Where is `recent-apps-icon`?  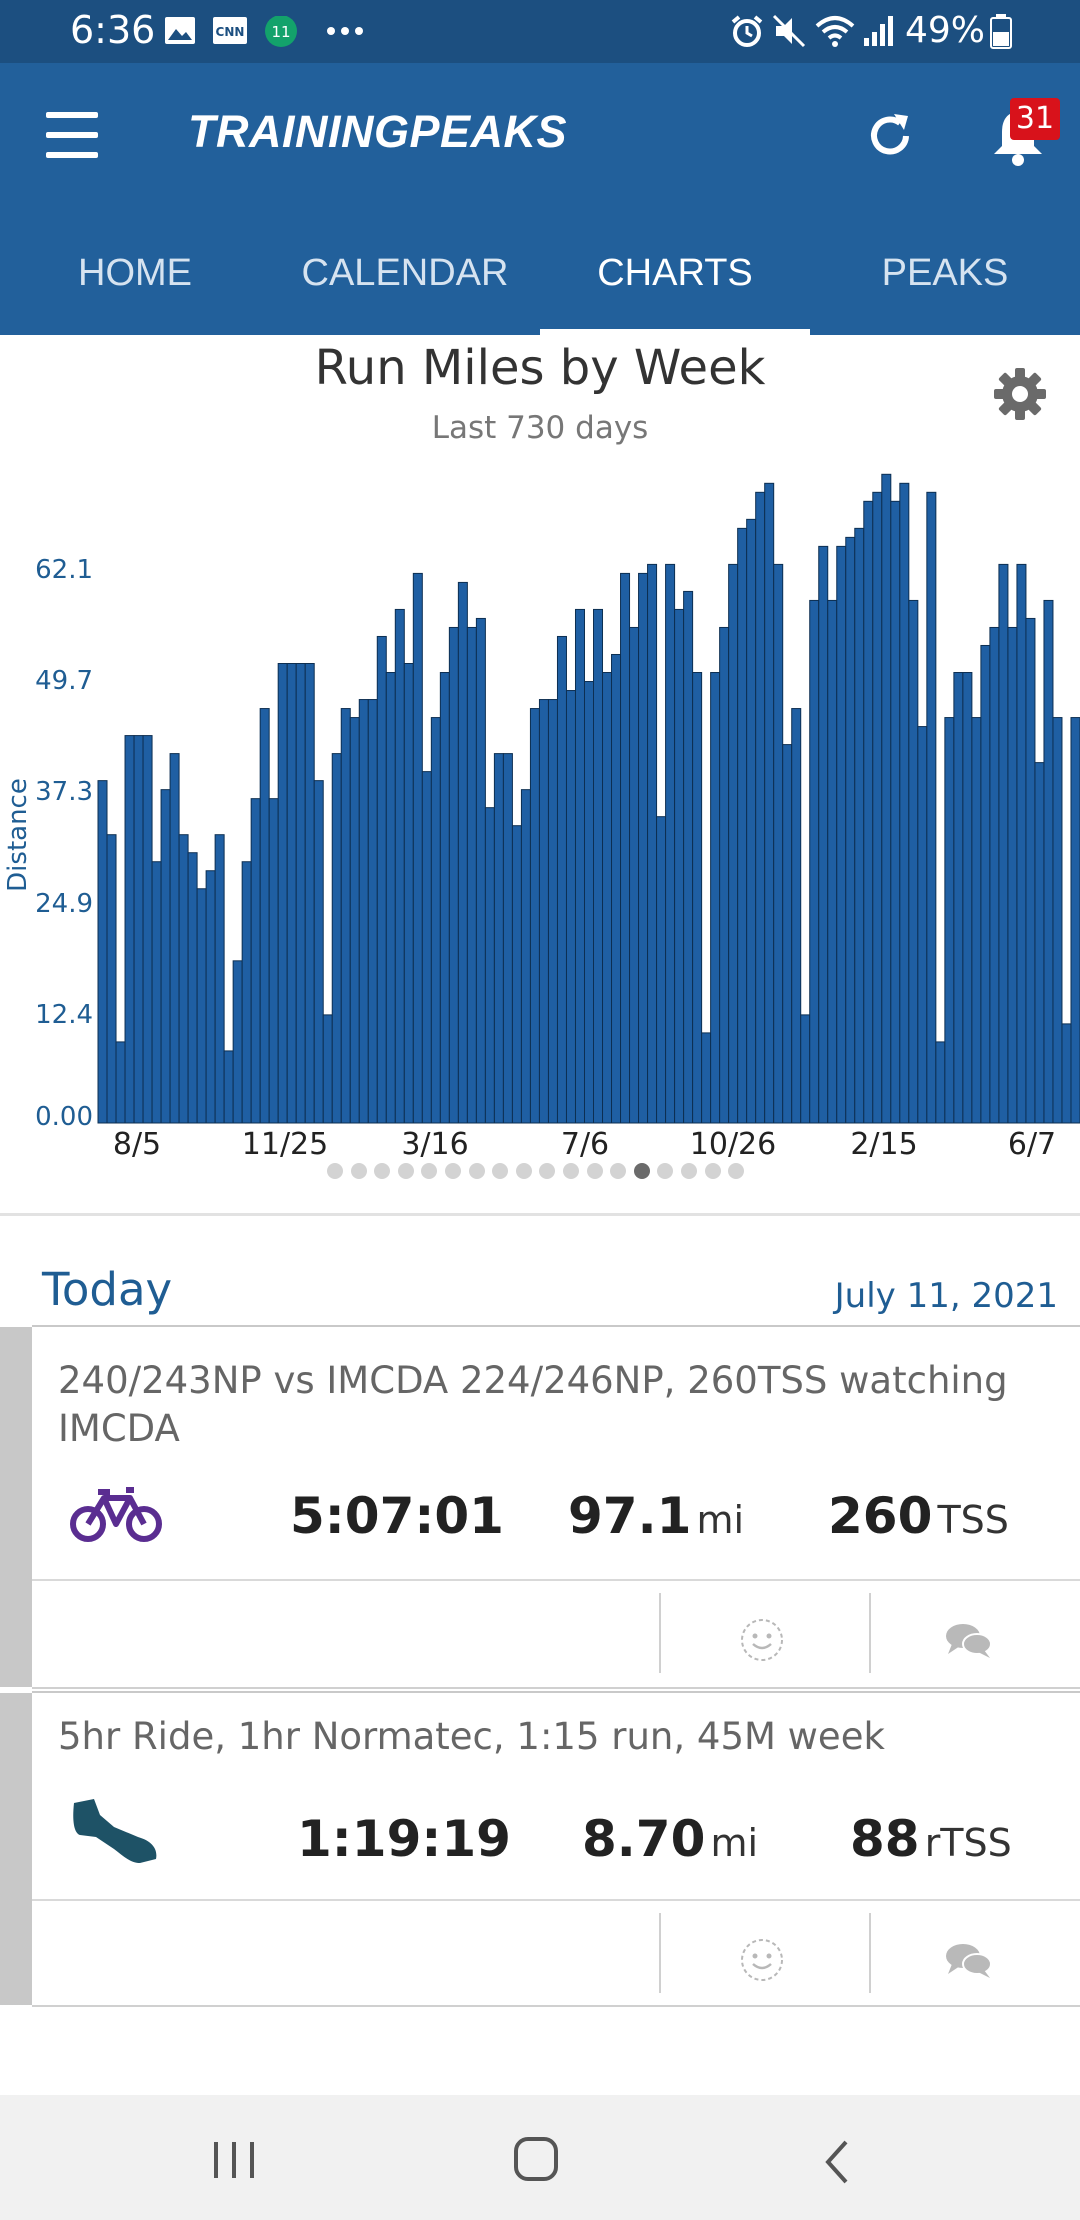 recent-apps-icon is located at coordinates (234, 2160).